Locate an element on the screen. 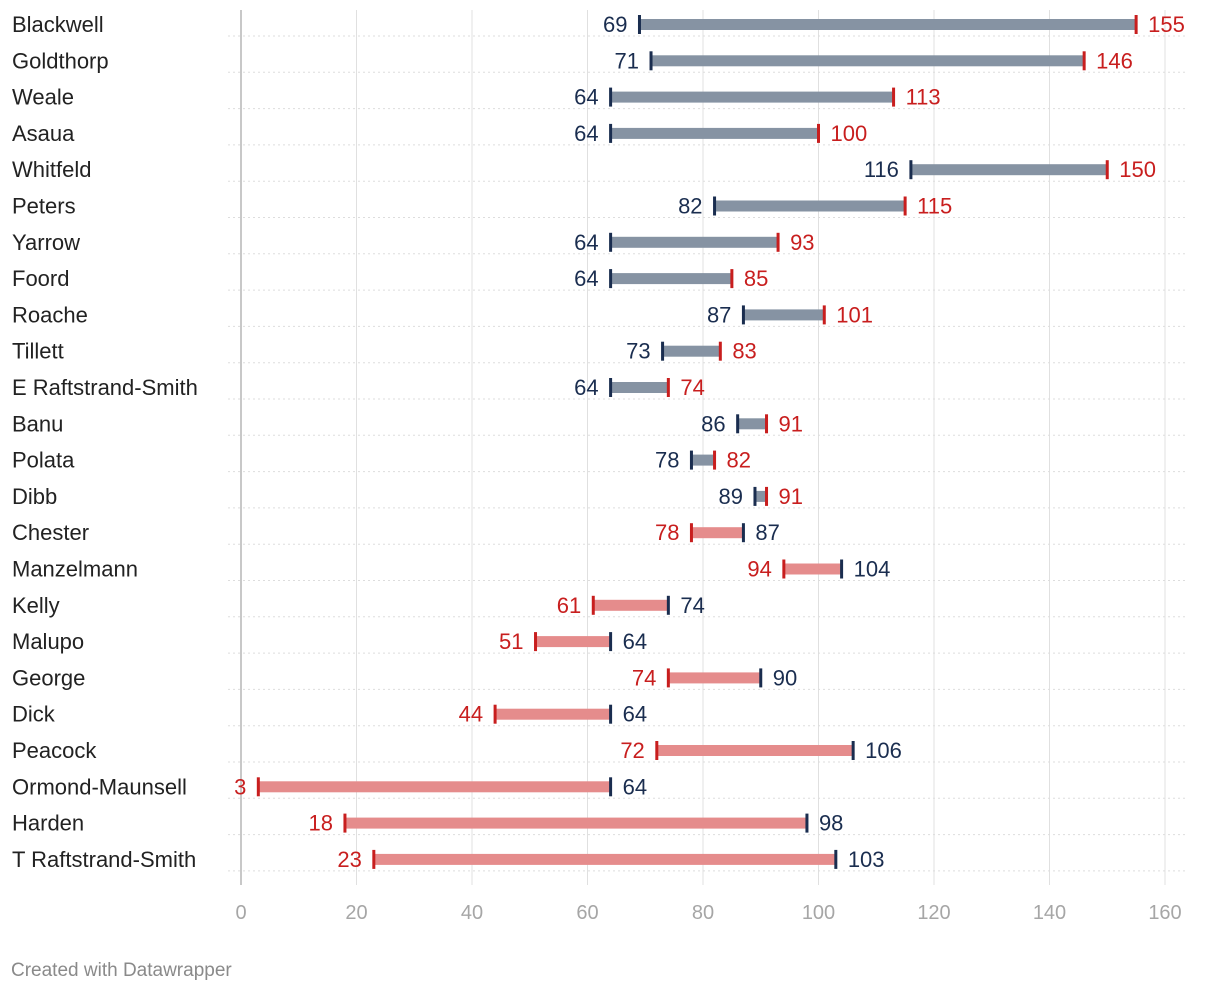  start-value-label: 69 is located at coordinates (615, 24).